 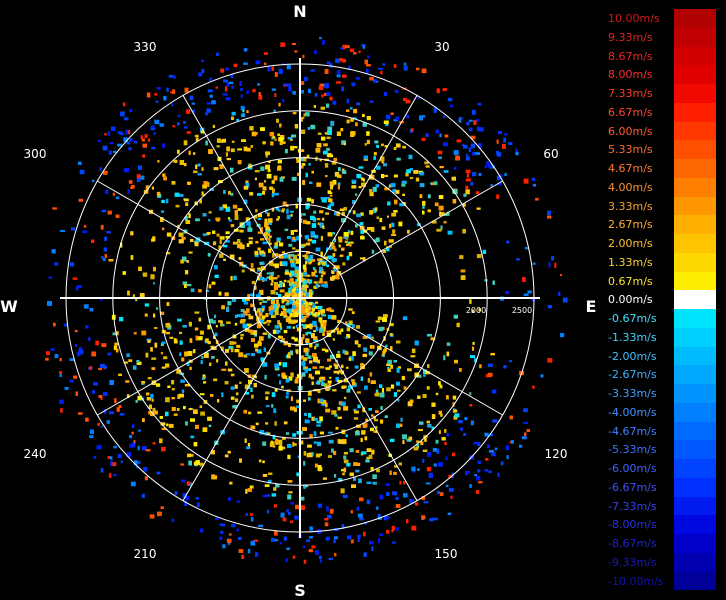 I want to click on echo-bin-1947, so click(x=260, y=215).